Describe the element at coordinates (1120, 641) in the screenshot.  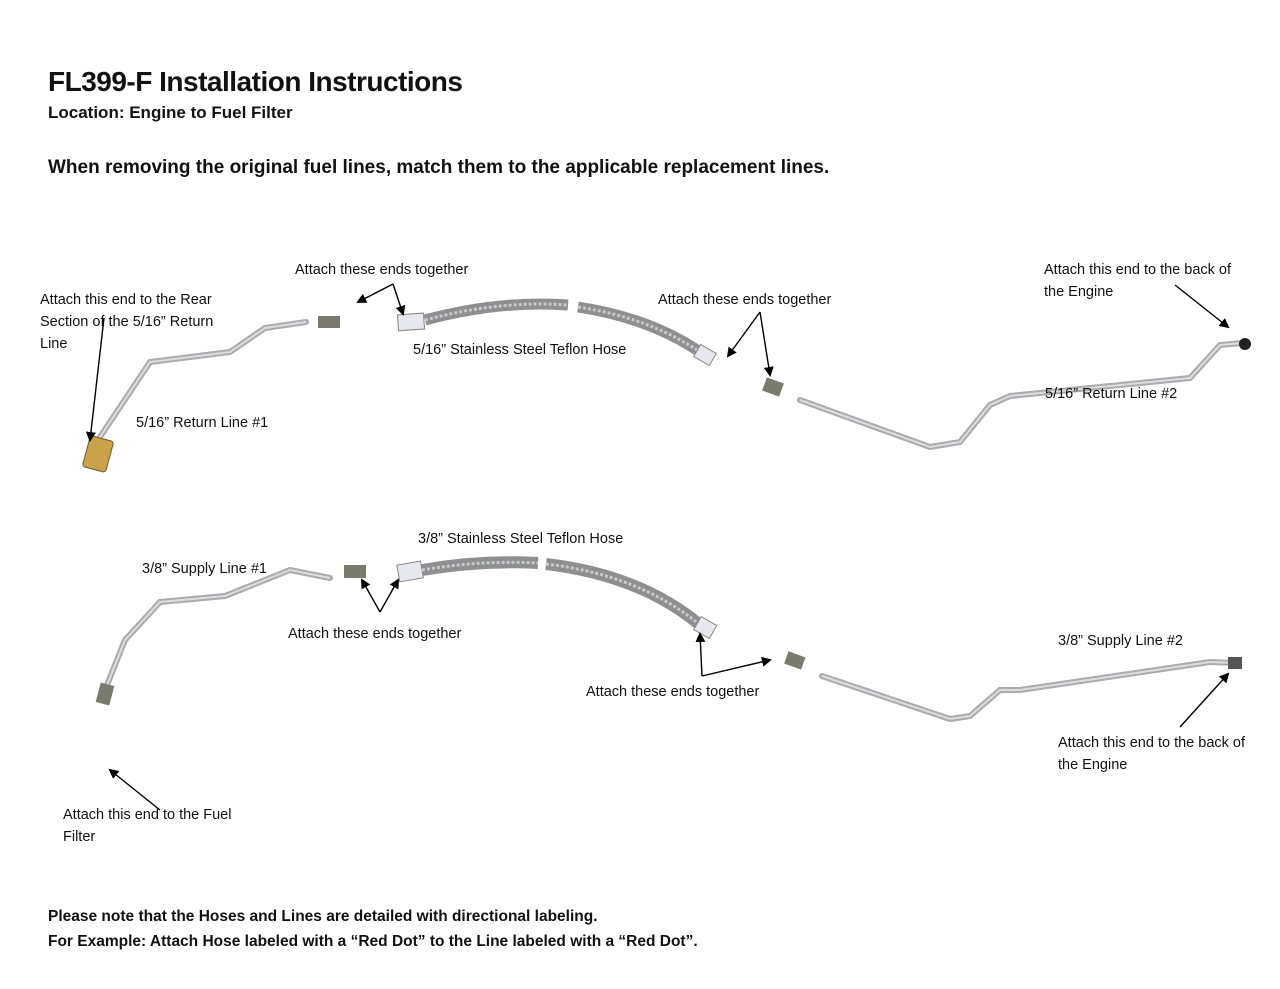
I see `supply-line-2-label: 3/8” Supply Line #2` at that location.